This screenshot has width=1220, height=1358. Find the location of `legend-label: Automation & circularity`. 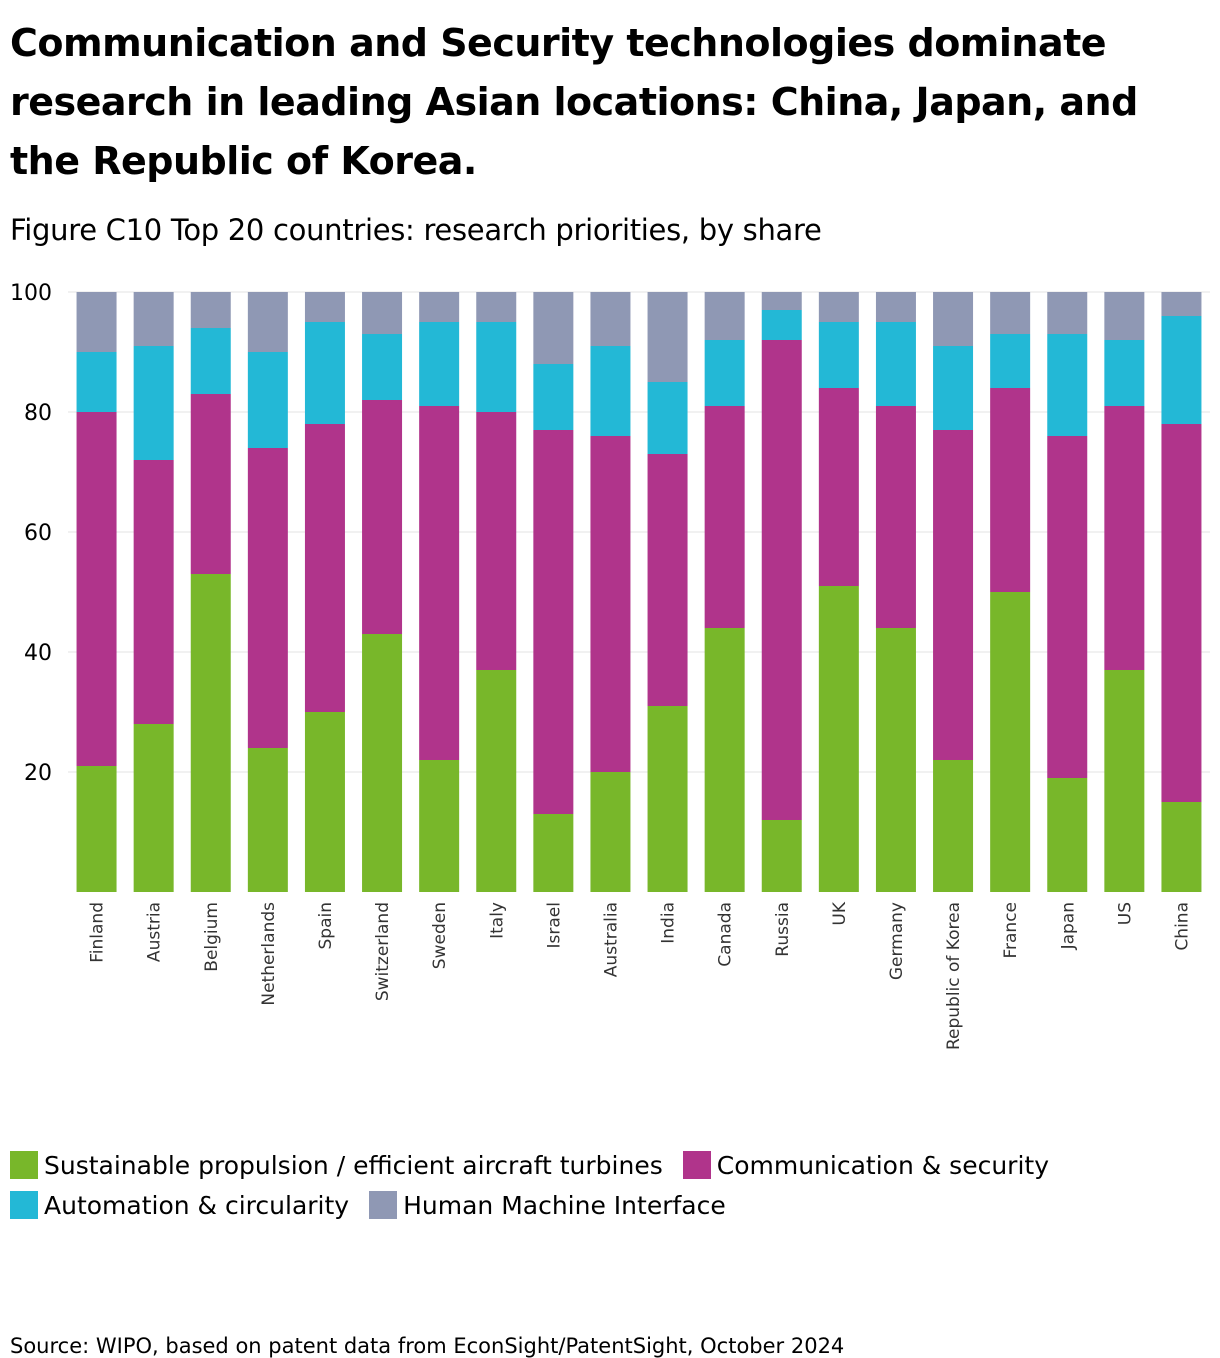

legend-label: Automation & circularity is located at coordinates (197, 1205).